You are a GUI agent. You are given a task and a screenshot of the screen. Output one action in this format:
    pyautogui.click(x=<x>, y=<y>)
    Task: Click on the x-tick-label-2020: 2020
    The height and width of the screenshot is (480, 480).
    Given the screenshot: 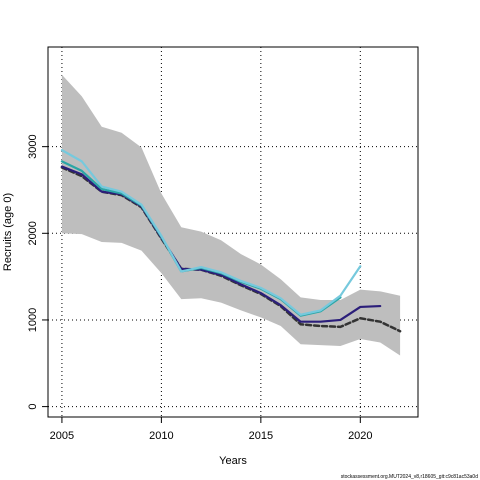 What is the action you would take?
    pyautogui.click(x=360, y=436)
    